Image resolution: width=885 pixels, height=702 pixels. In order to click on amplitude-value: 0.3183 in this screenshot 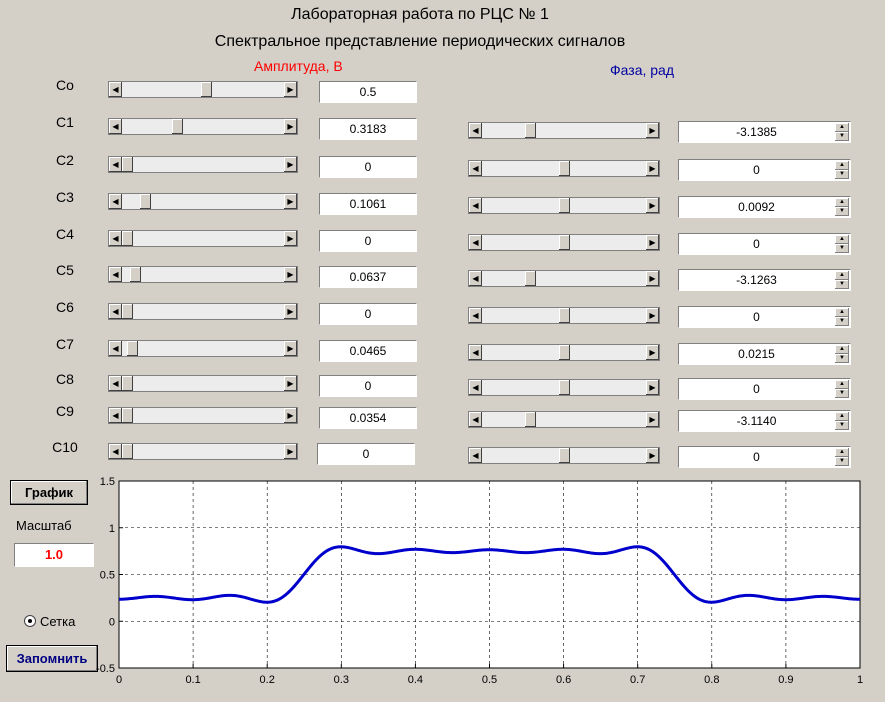, I will do `click(368, 129)`.